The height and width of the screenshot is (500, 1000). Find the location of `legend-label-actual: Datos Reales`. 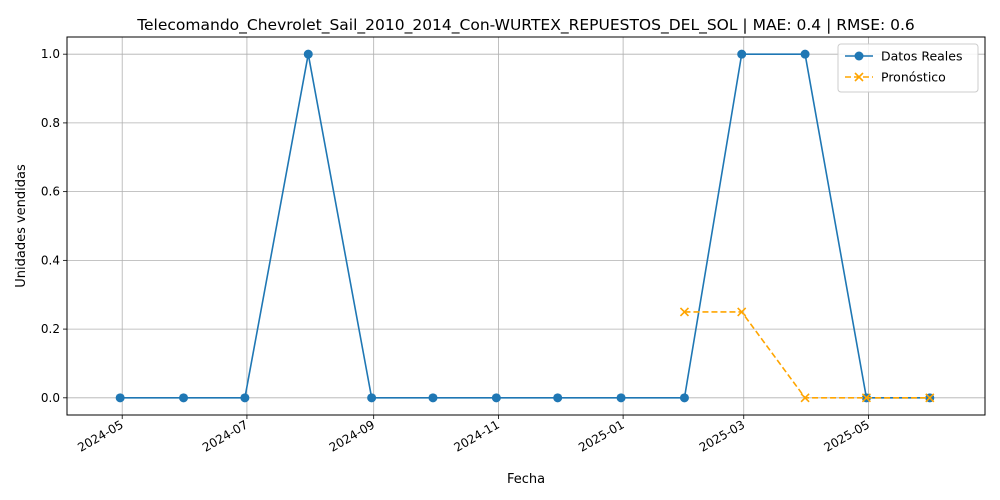

legend-label-actual: Datos Reales is located at coordinates (921, 56).